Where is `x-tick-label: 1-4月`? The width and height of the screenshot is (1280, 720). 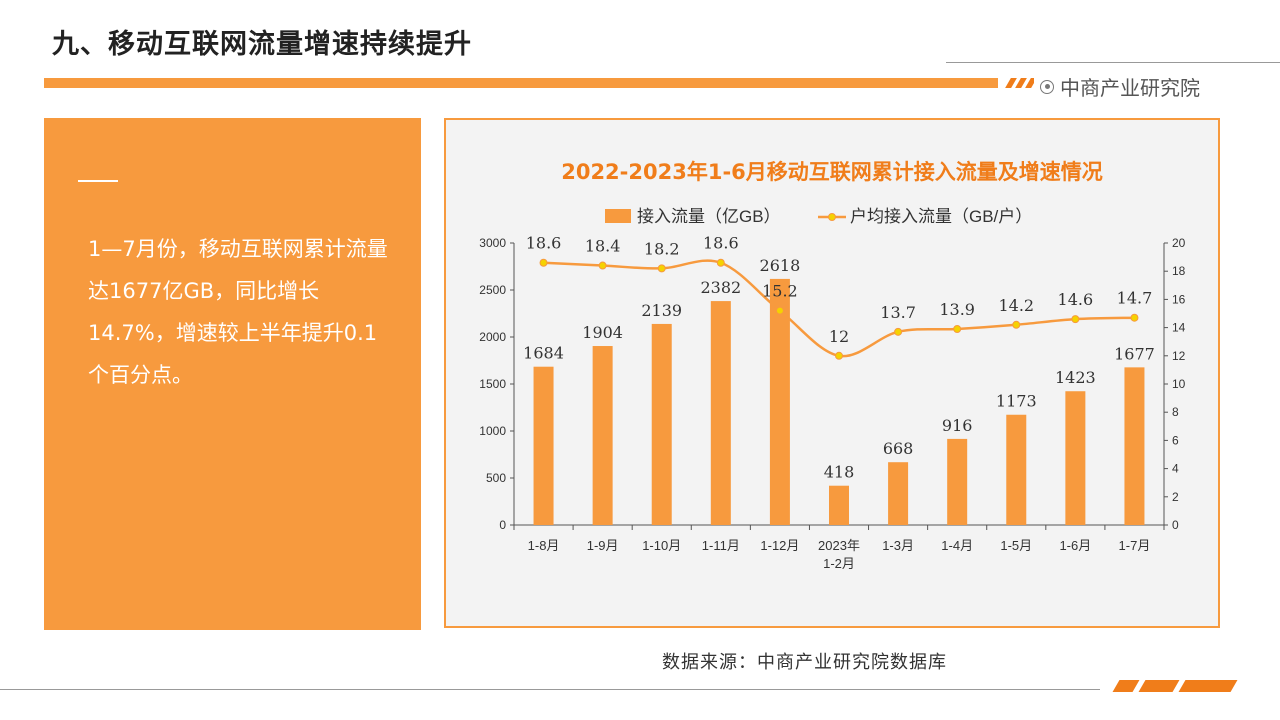
x-tick-label: 1-4月 is located at coordinates (957, 545).